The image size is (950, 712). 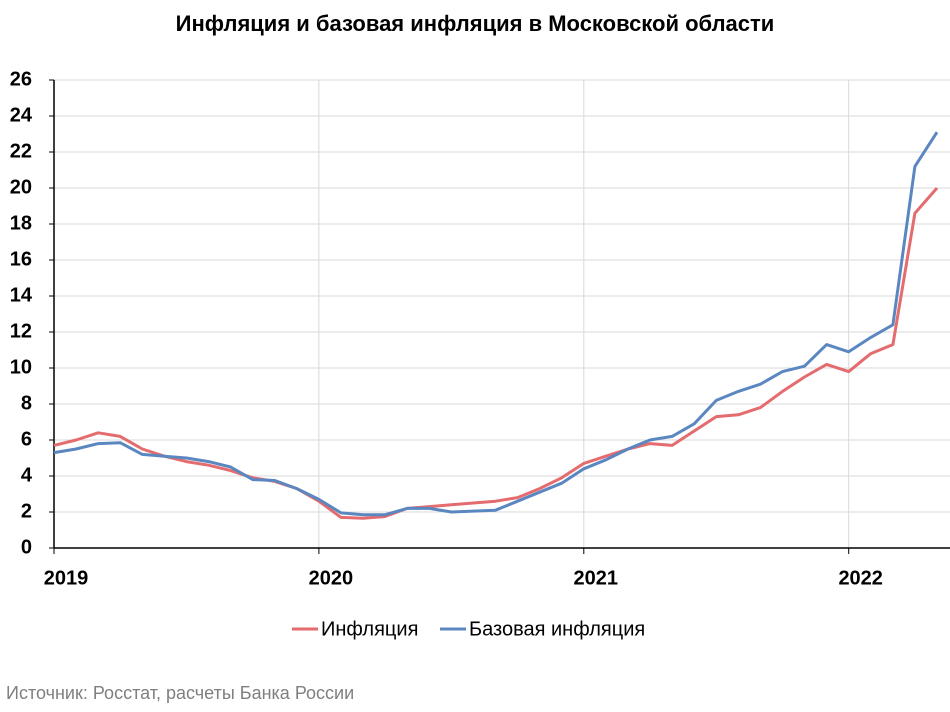 I want to click on y-tick-label: 4, so click(x=27, y=475).